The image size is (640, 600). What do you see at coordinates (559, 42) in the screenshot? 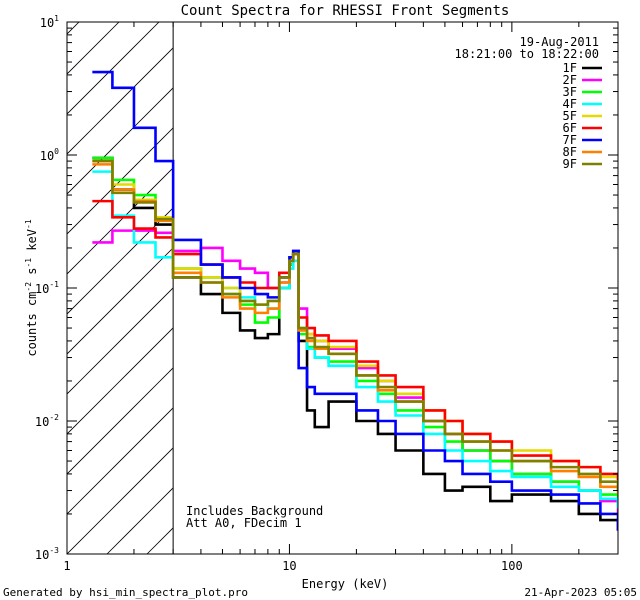
I see `date-label: 19-Aug-2011` at bounding box center [559, 42].